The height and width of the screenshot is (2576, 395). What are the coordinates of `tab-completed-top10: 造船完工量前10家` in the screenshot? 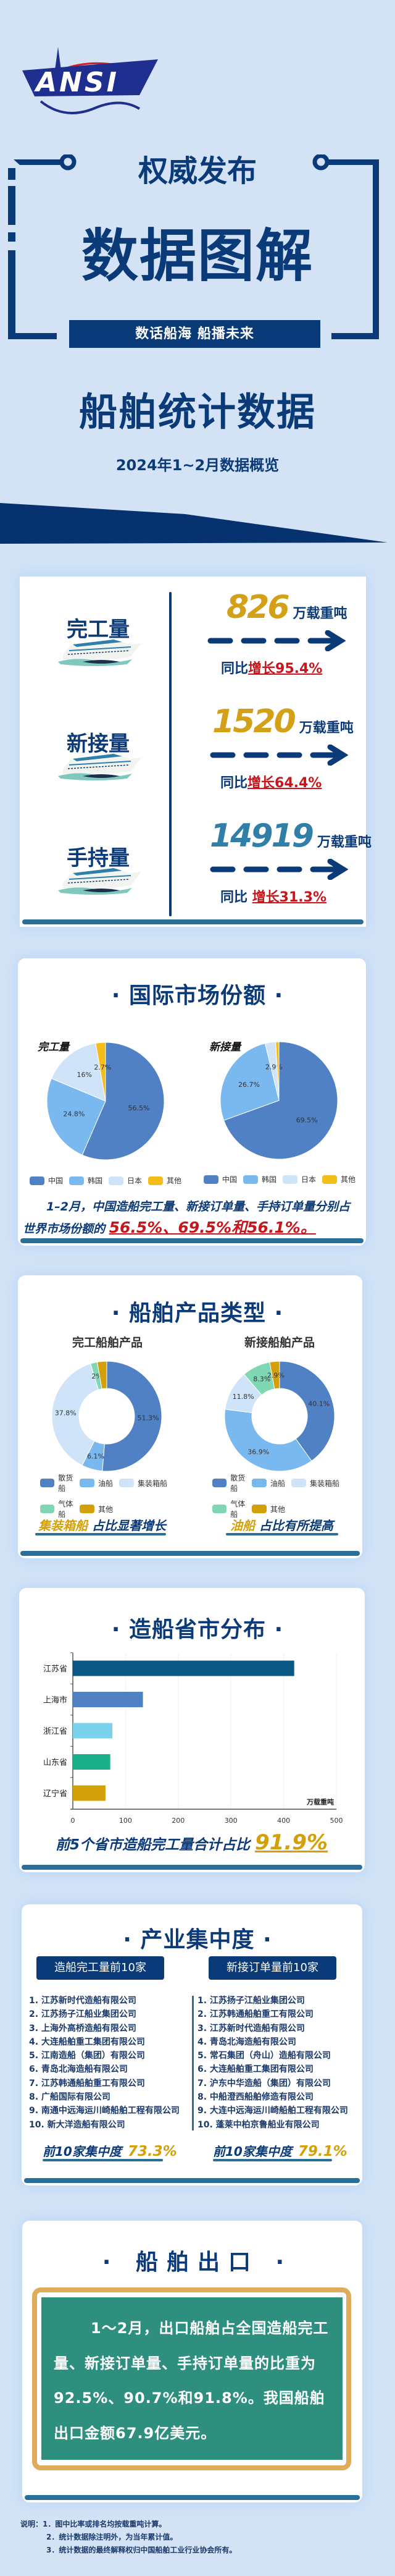 It's located at (100, 1968).